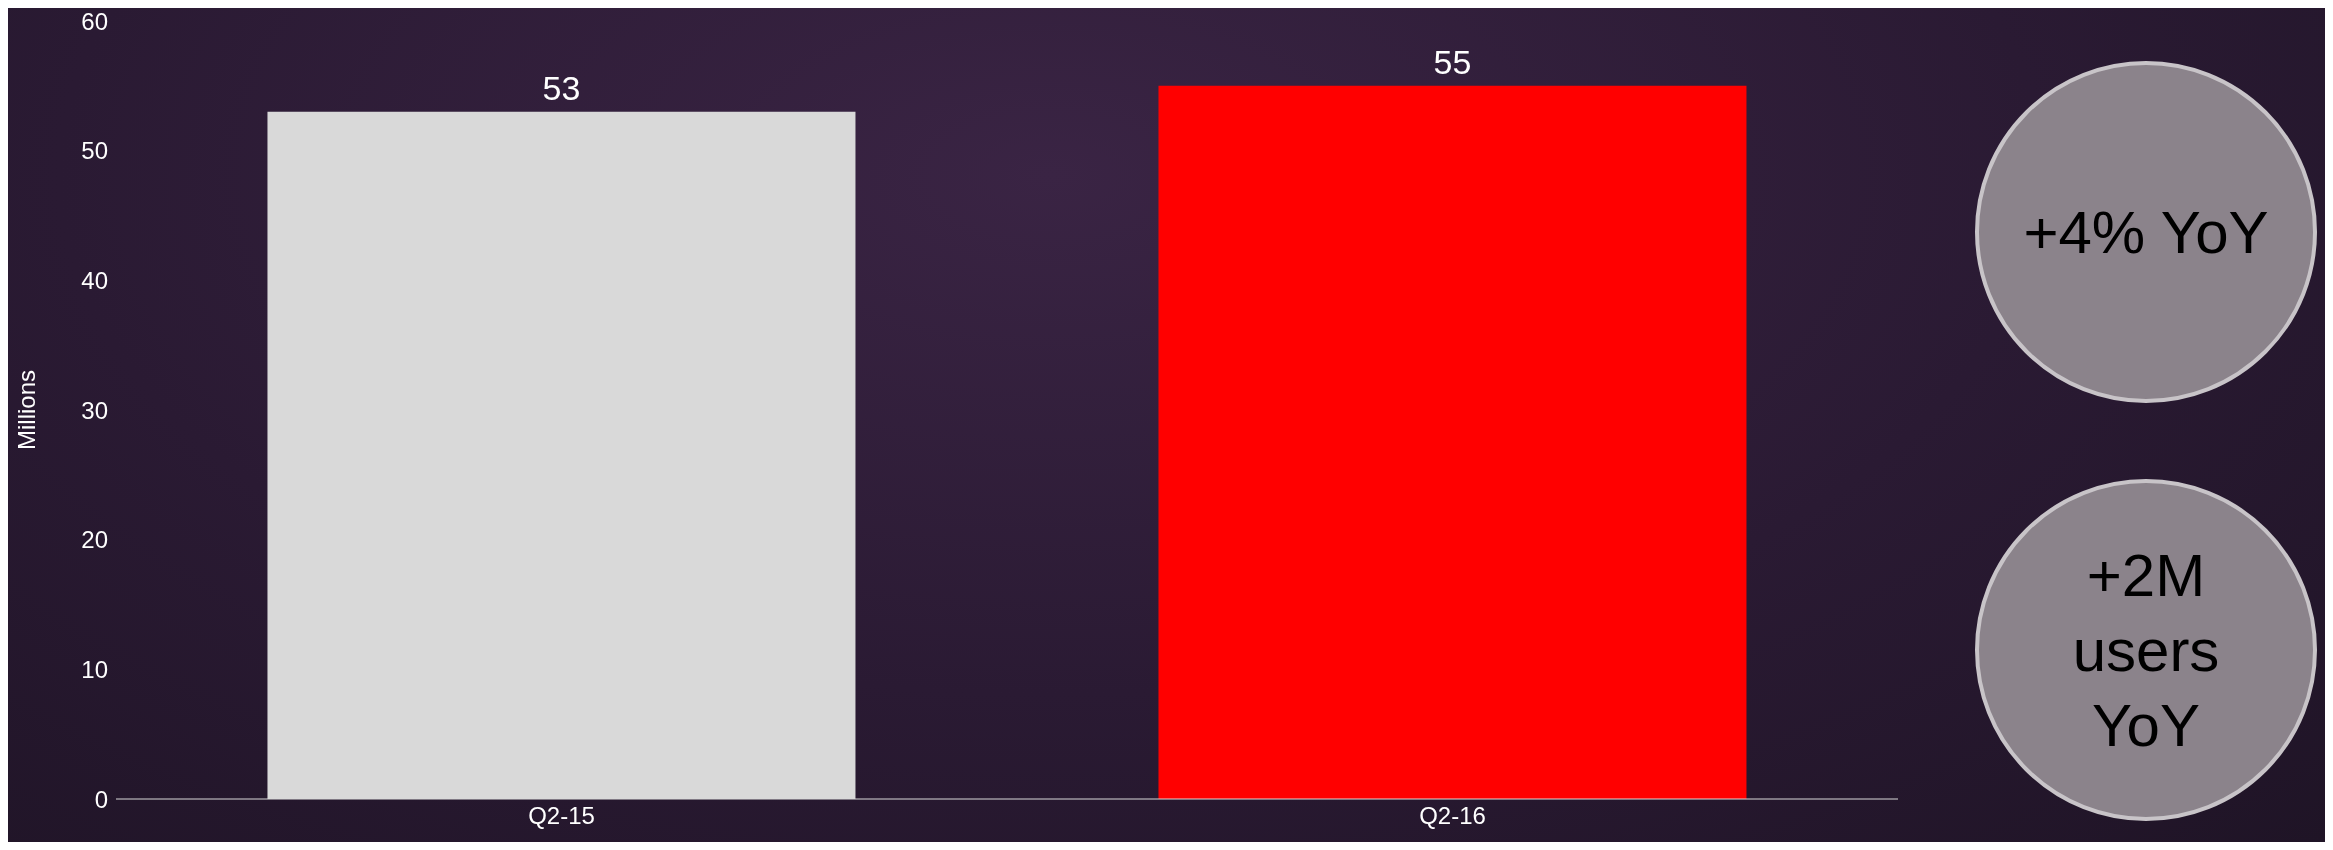  What do you see at coordinates (26, 410) in the screenshot?
I see `y-axis-title: Millions` at bounding box center [26, 410].